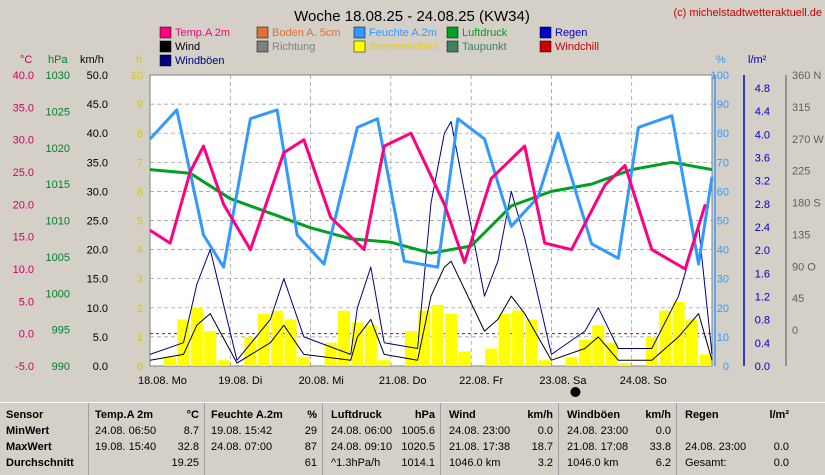  What do you see at coordinates (412, 16) in the screenshot?
I see `chart-title: Woche 18.08.25 - 24.08.25 (KW34)` at bounding box center [412, 16].